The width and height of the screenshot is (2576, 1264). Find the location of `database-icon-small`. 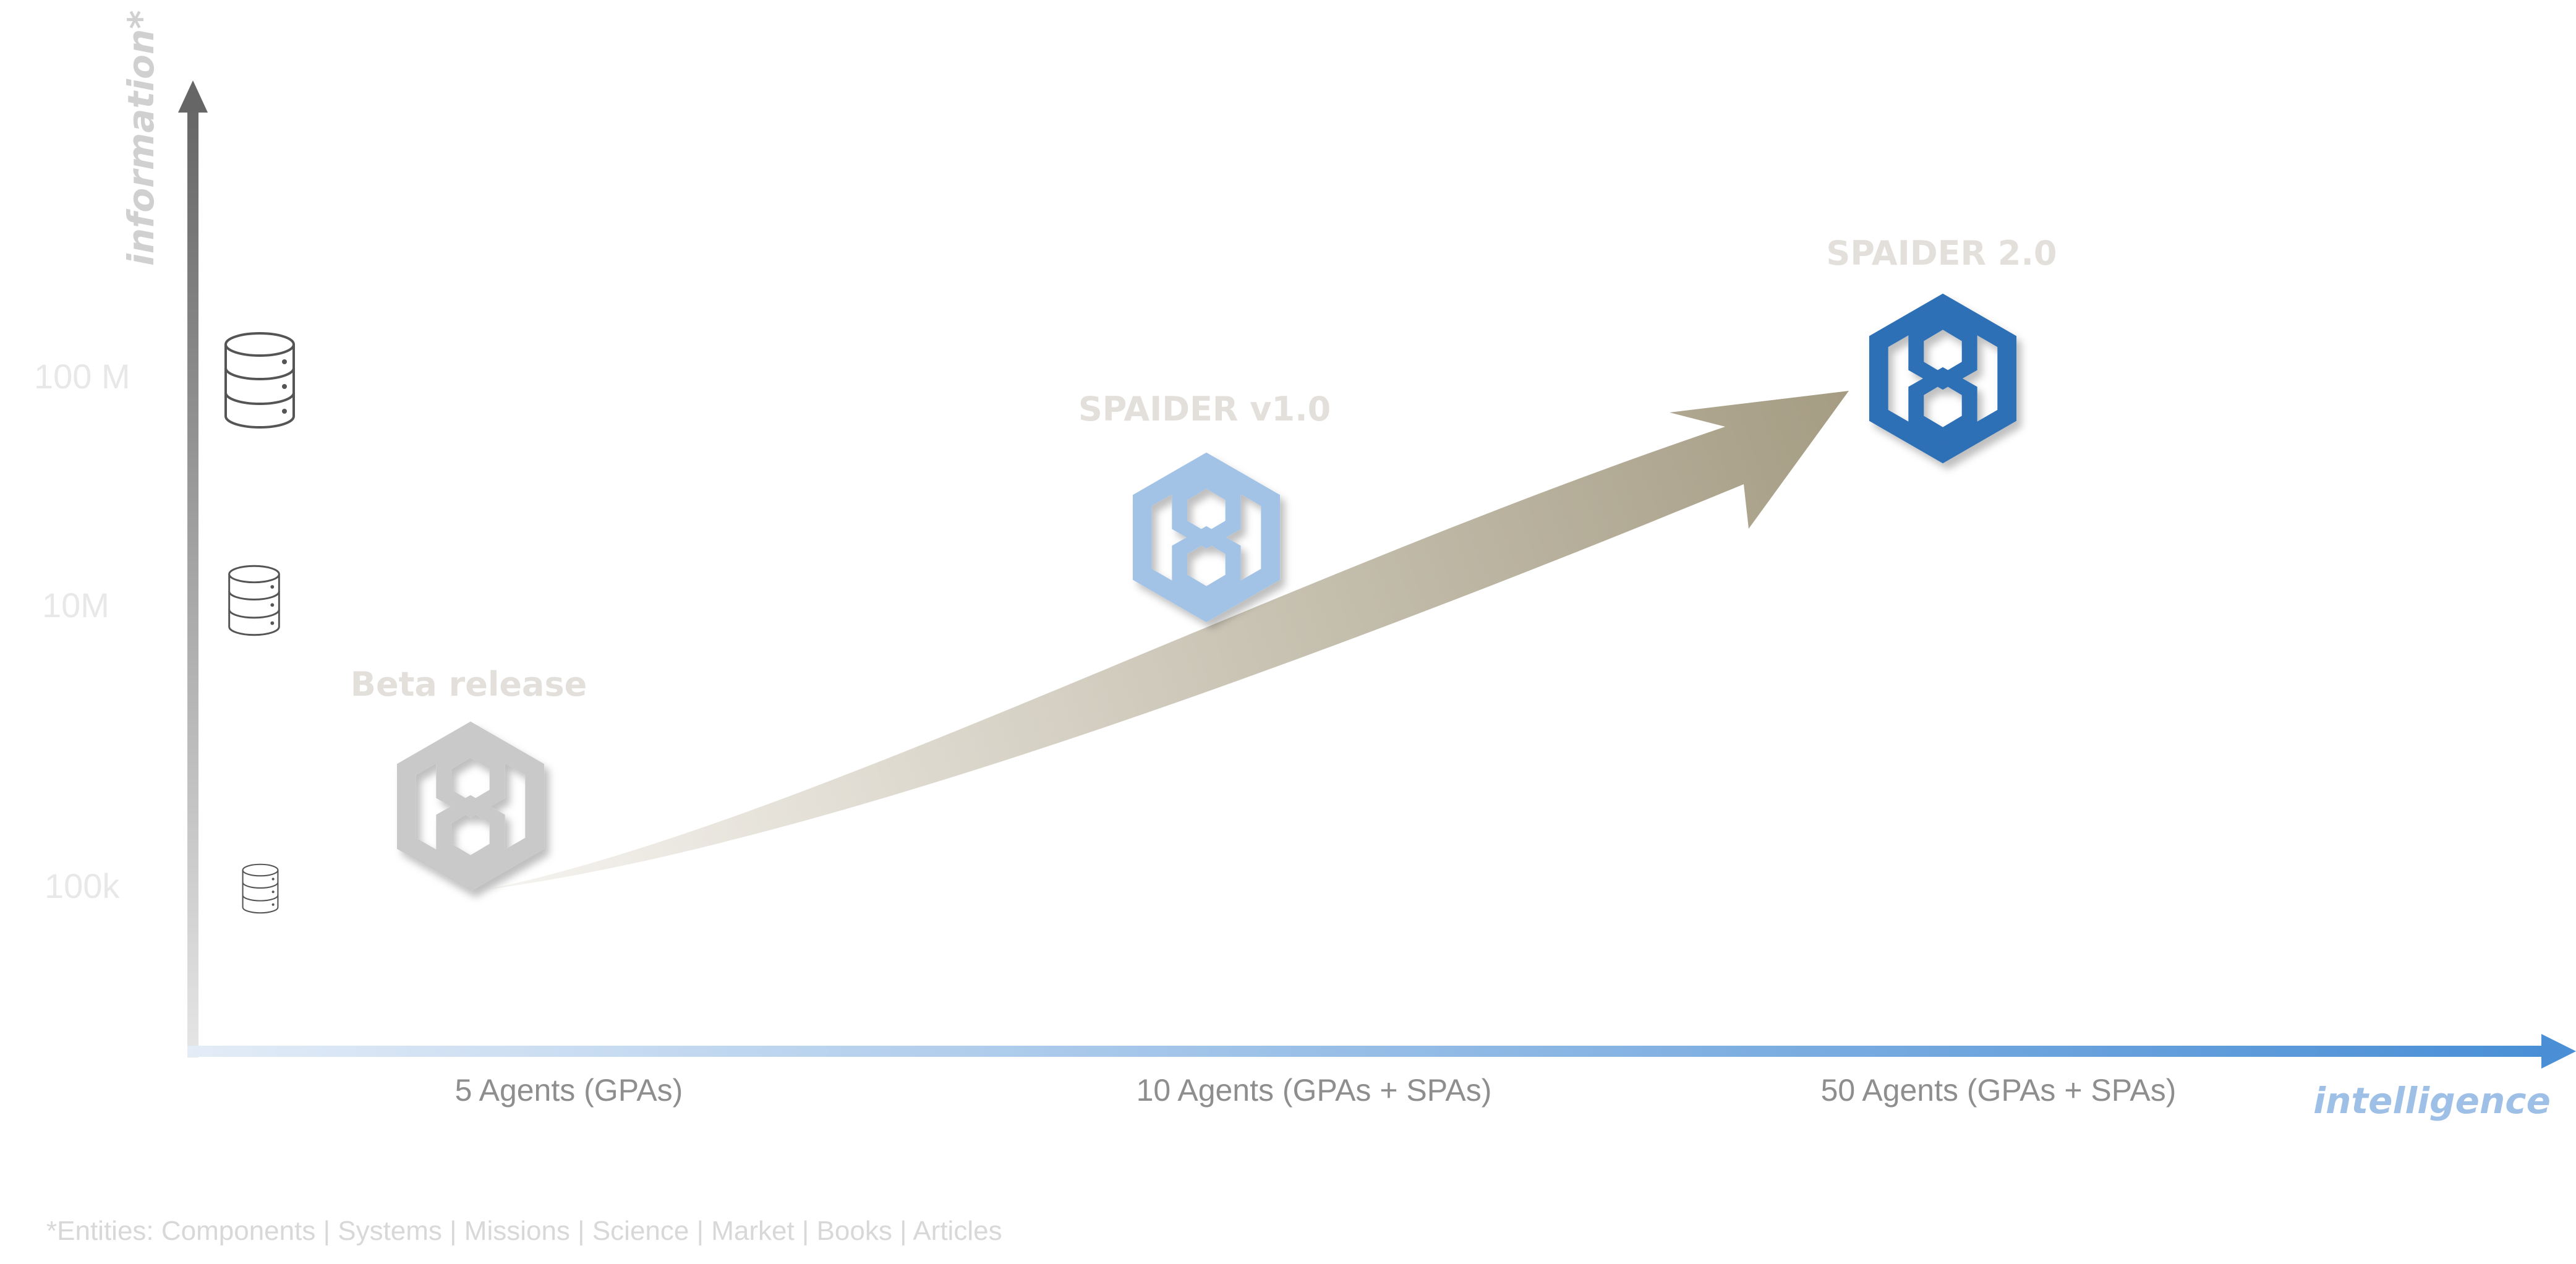

database-icon-small is located at coordinates (260, 888).